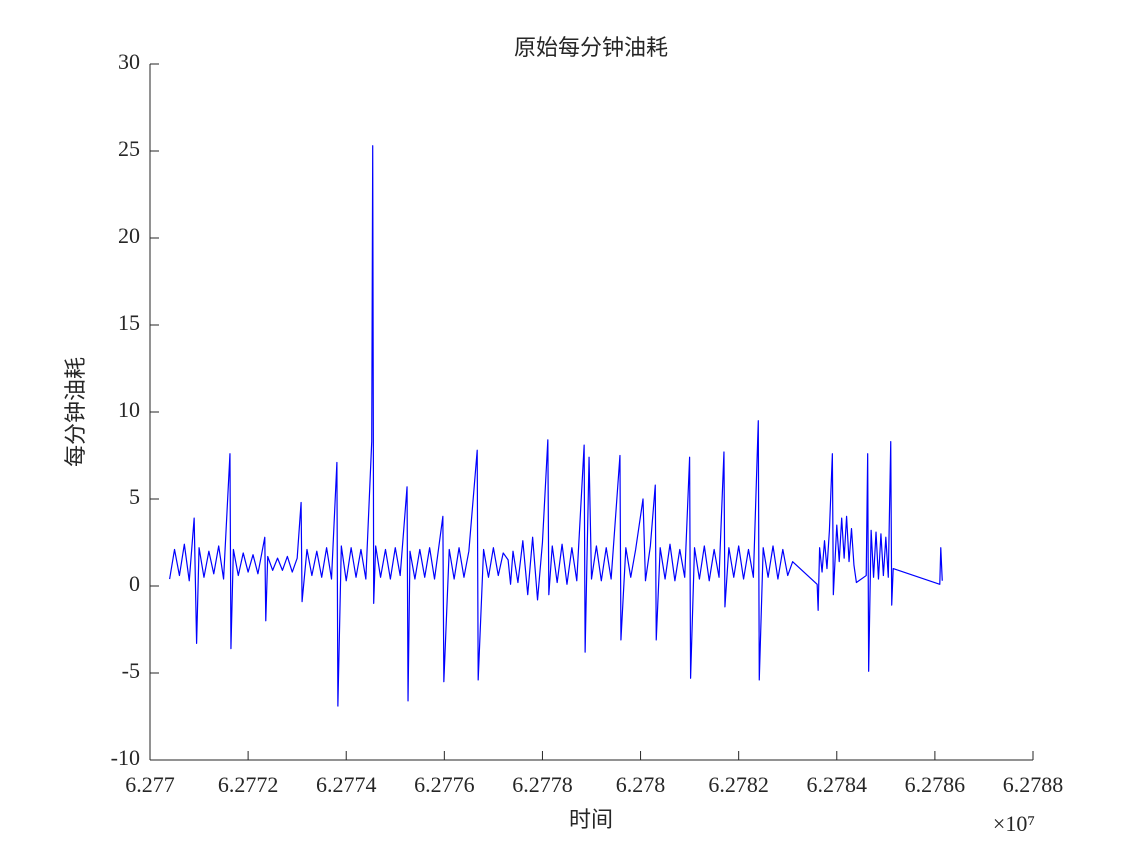 Image resolution: width=1142 pixels, height=854 pixels. I want to click on x-tick-label: 6.2778, so click(542, 784).